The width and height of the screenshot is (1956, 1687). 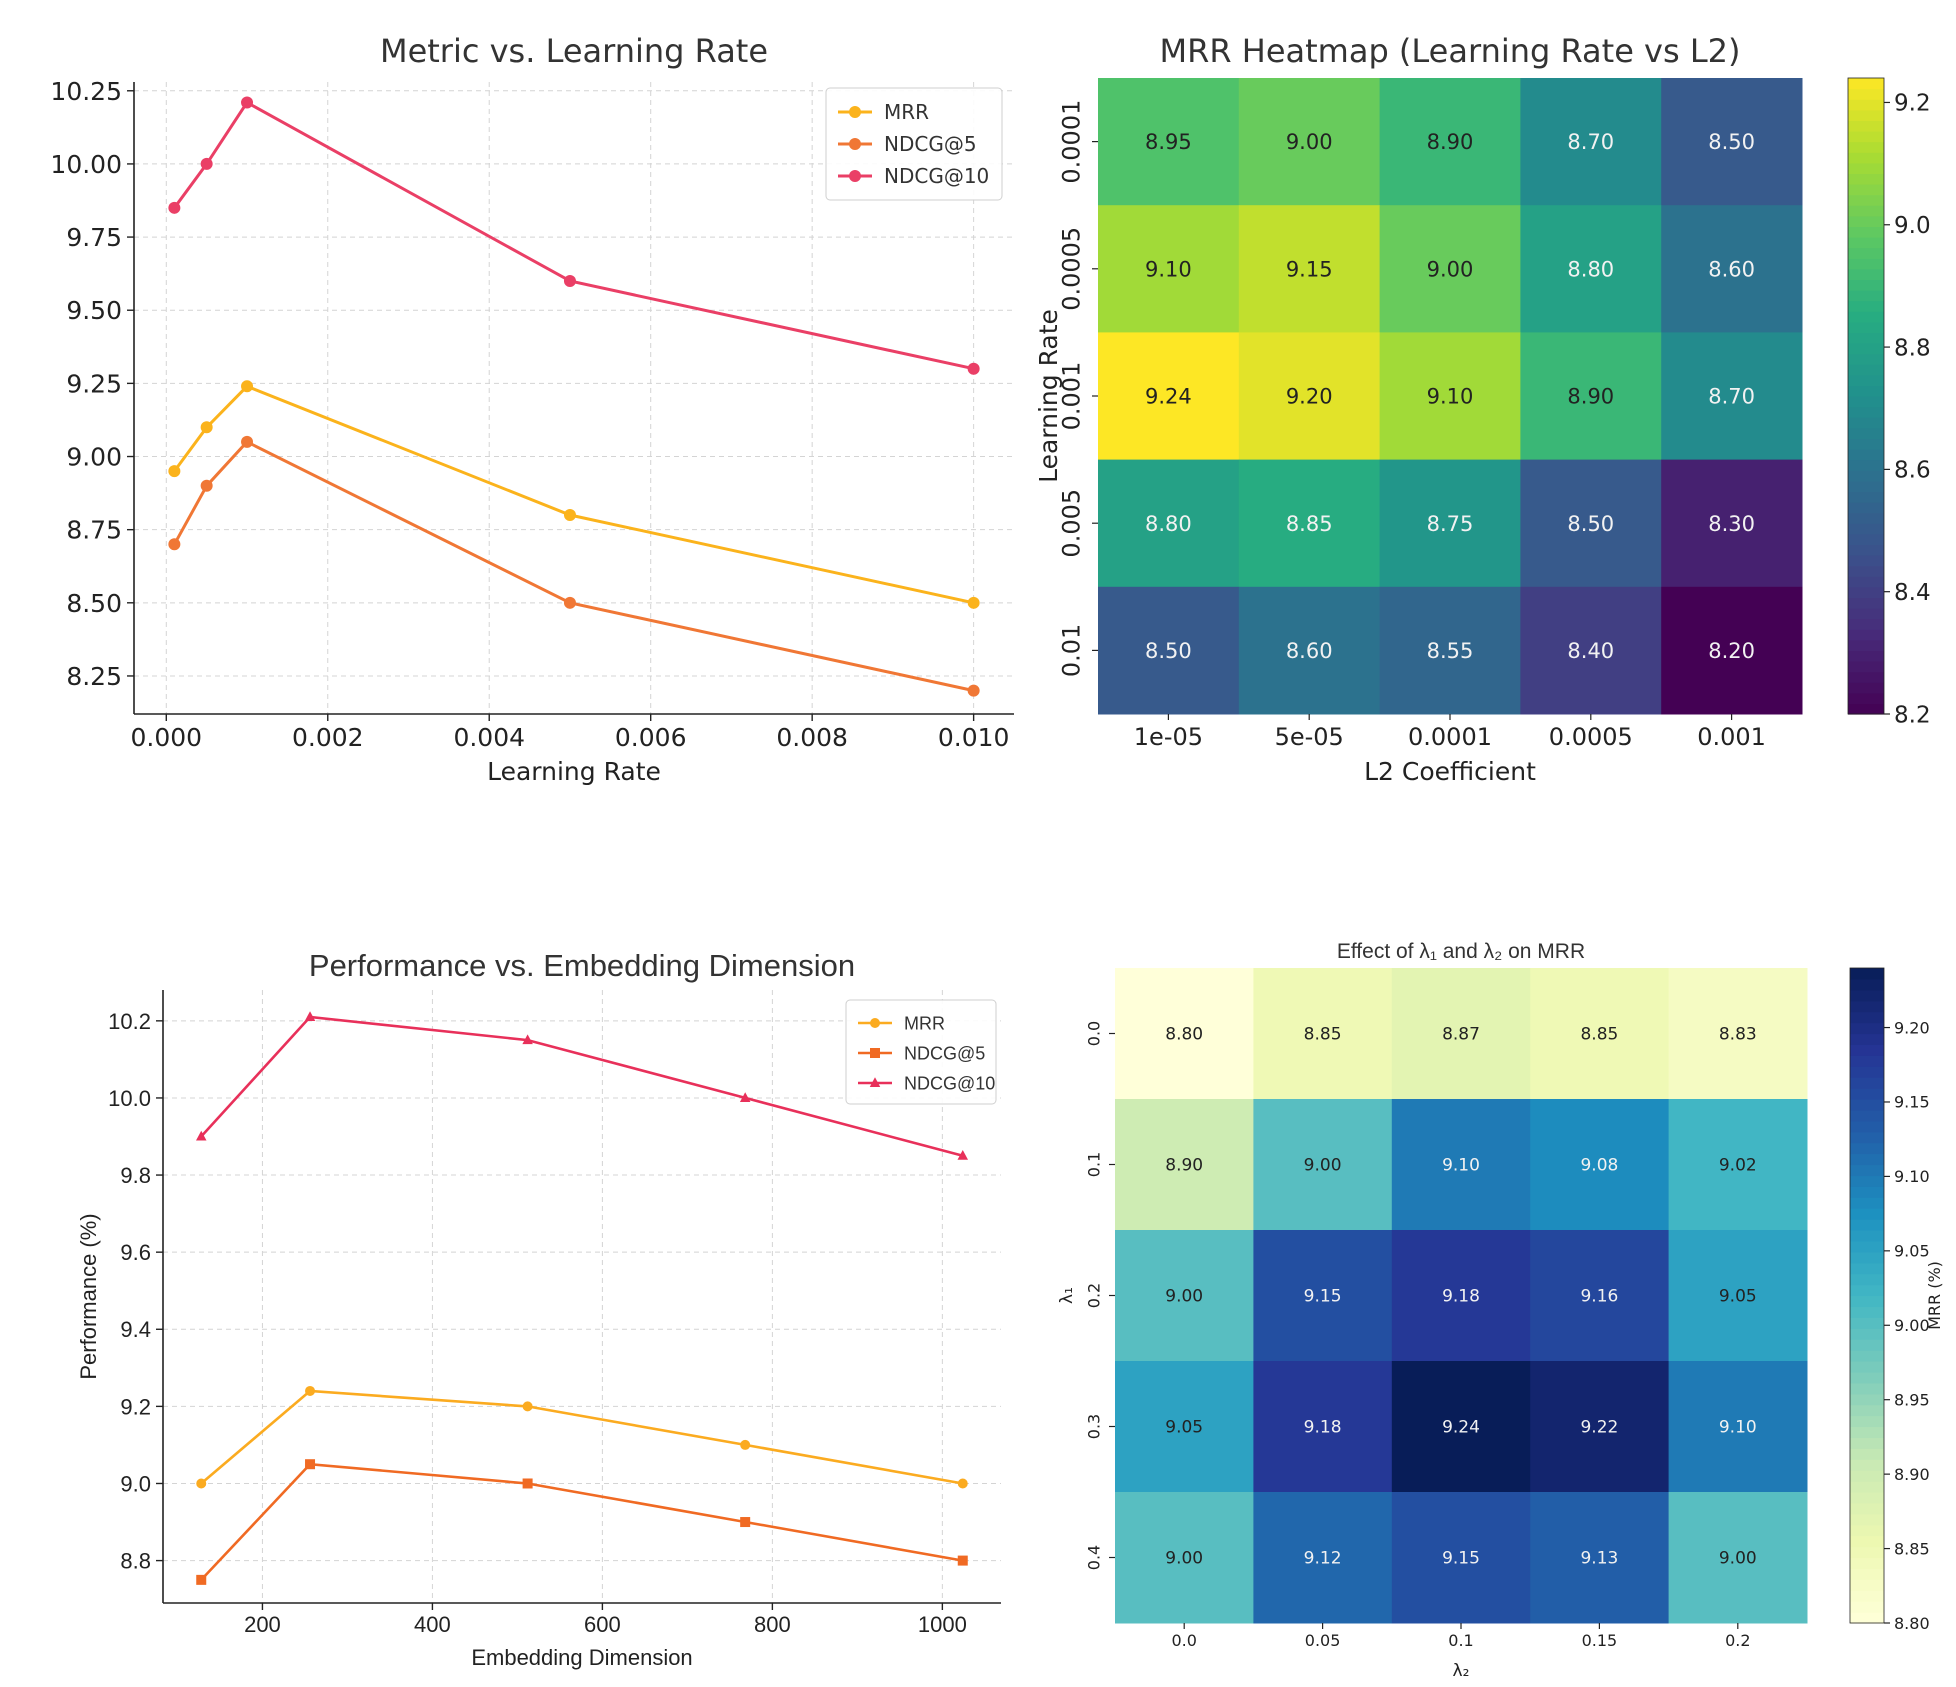 What do you see at coordinates (812, 737) in the screenshot?
I see `x-tick-label: 0.008` at bounding box center [812, 737].